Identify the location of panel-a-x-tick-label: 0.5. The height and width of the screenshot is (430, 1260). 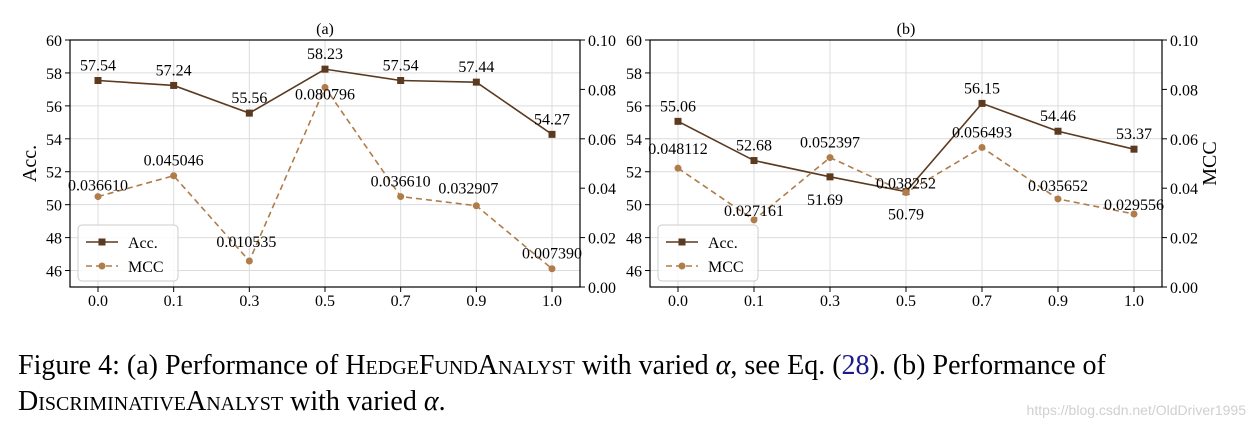
(325, 301).